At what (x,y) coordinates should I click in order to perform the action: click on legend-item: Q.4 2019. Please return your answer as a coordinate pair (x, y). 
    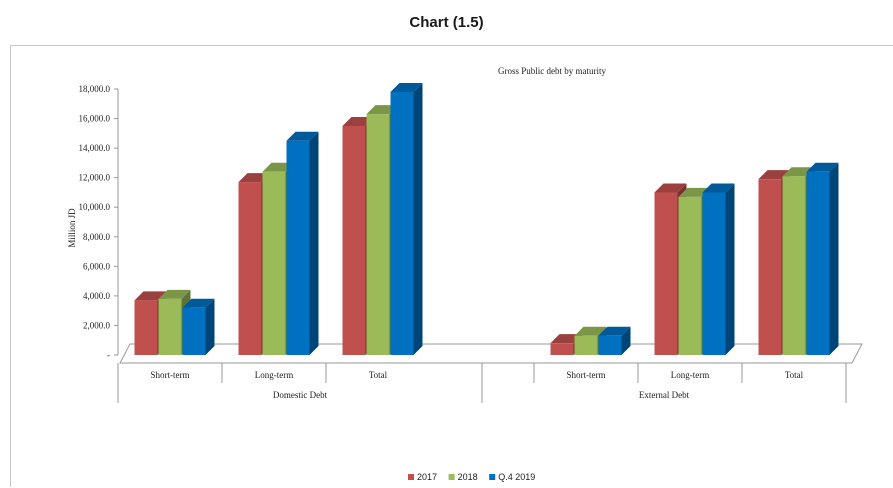
    Looking at the image, I should click on (512, 477).